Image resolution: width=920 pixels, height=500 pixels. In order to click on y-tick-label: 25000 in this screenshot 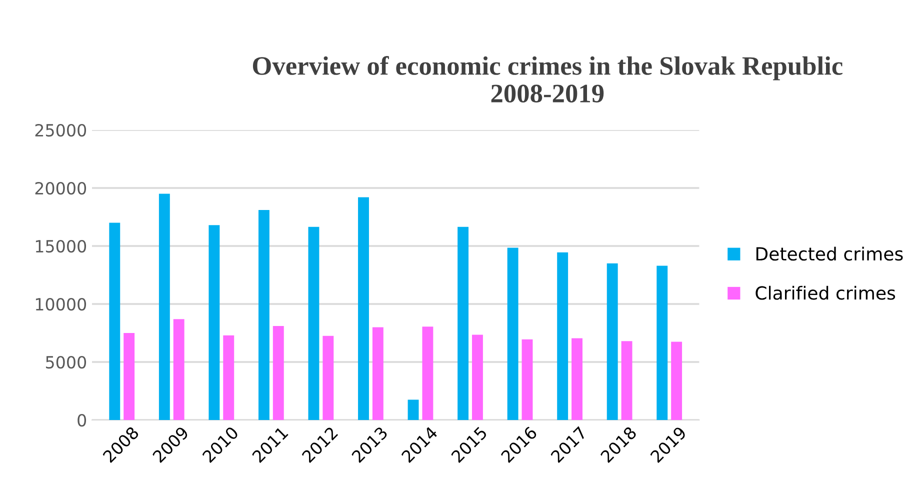, I will do `click(60, 130)`.